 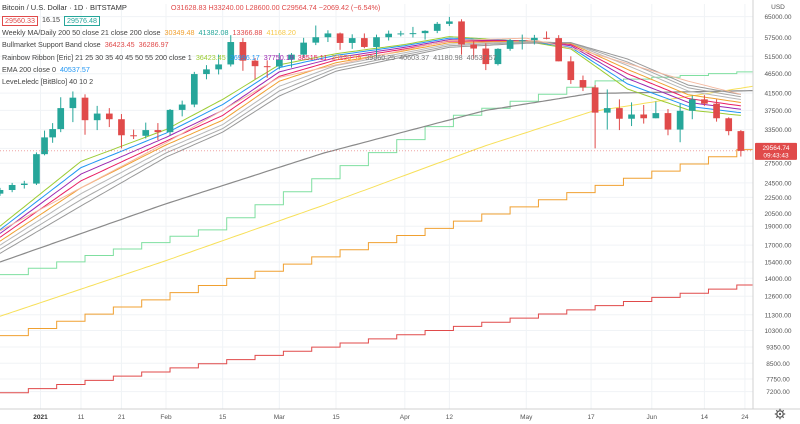 What do you see at coordinates (777, 263) in the screenshot?
I see `y-tick-label: 15400.00` at bounding box center [777, 263].